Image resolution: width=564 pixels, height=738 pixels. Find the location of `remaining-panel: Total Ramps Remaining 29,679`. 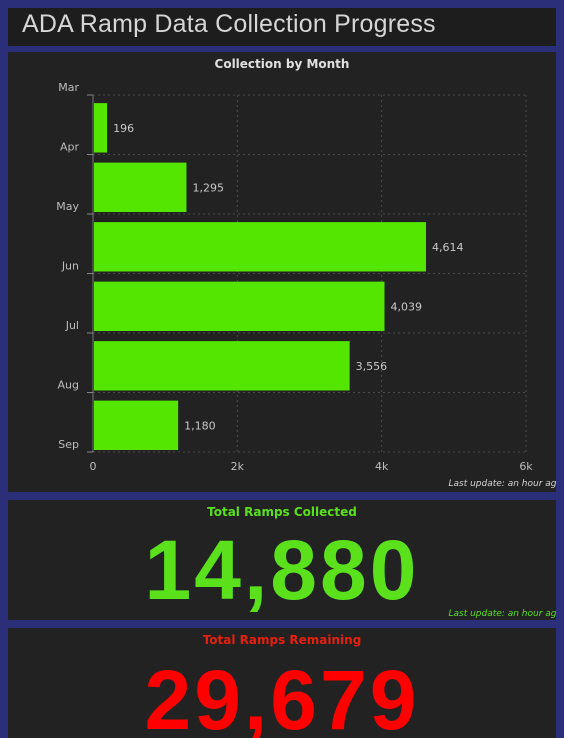

remaining-panel: Total Ramps Remaining 29,679 is located at coordinates (282, 683).